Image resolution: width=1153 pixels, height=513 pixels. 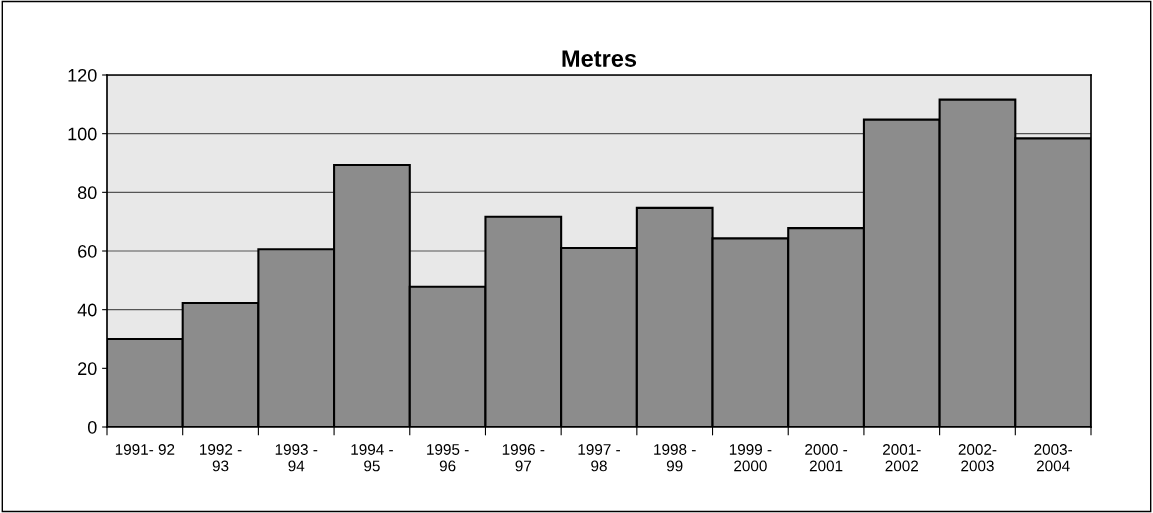 I want to click on x-tick-label: 1996 - 97, so click(x=523, y=458).